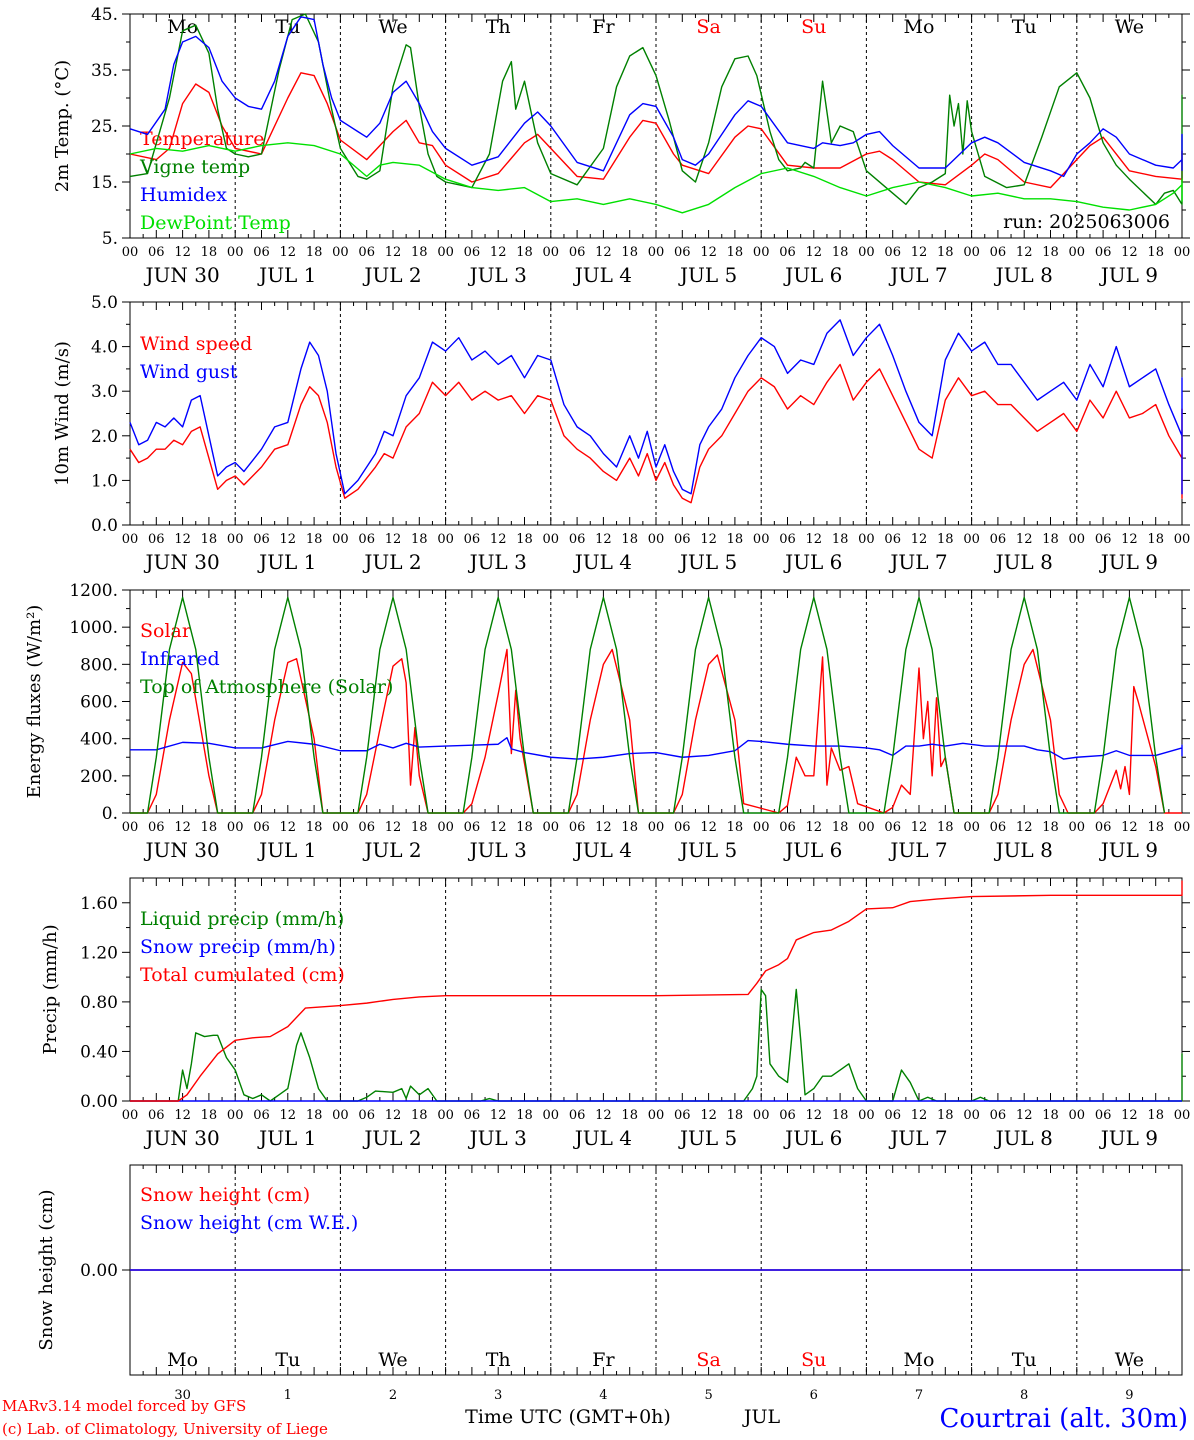 The width and height of the screenshot is (1194, 1440). I want to click on y-tick-label: 0.40, so click(99, 1052).